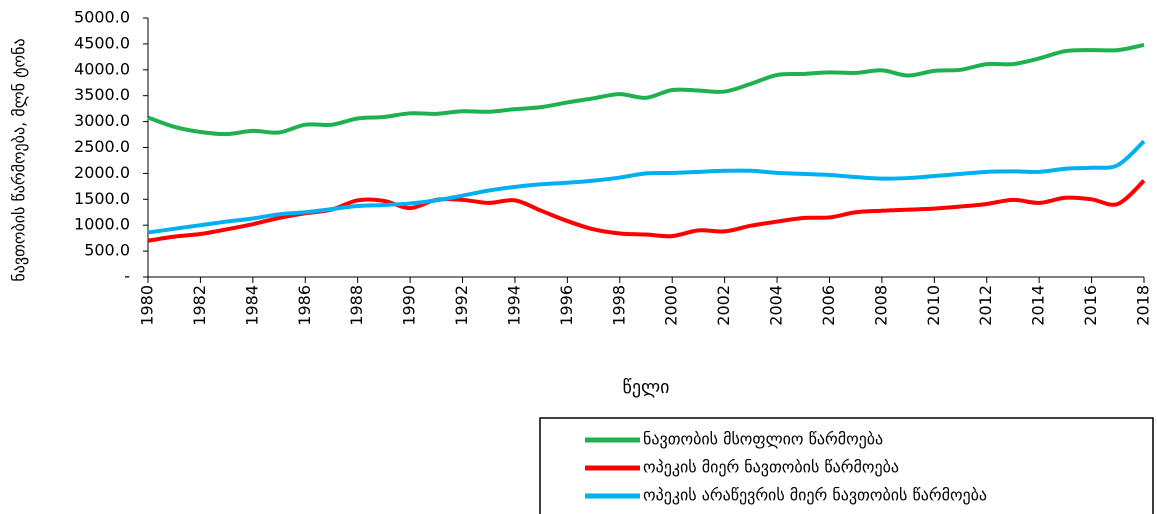  I want to click on x-tick-label: 2008, so click(880, 305).